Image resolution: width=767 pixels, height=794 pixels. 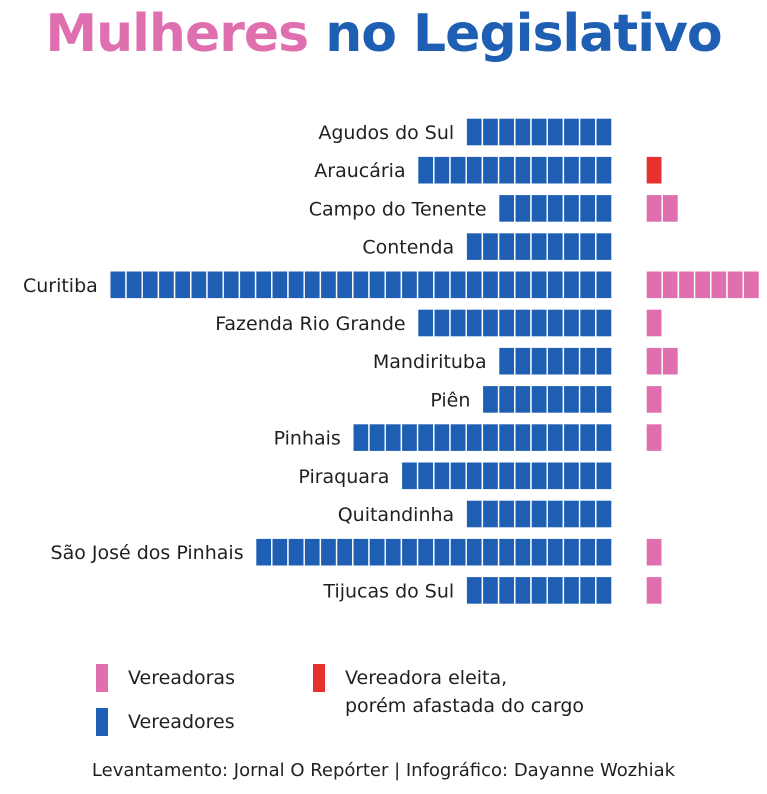 What do you see at coordinates (319, 678) in the screenshot?
I see `legend-swatch-red` at bounding box center [319, 678].